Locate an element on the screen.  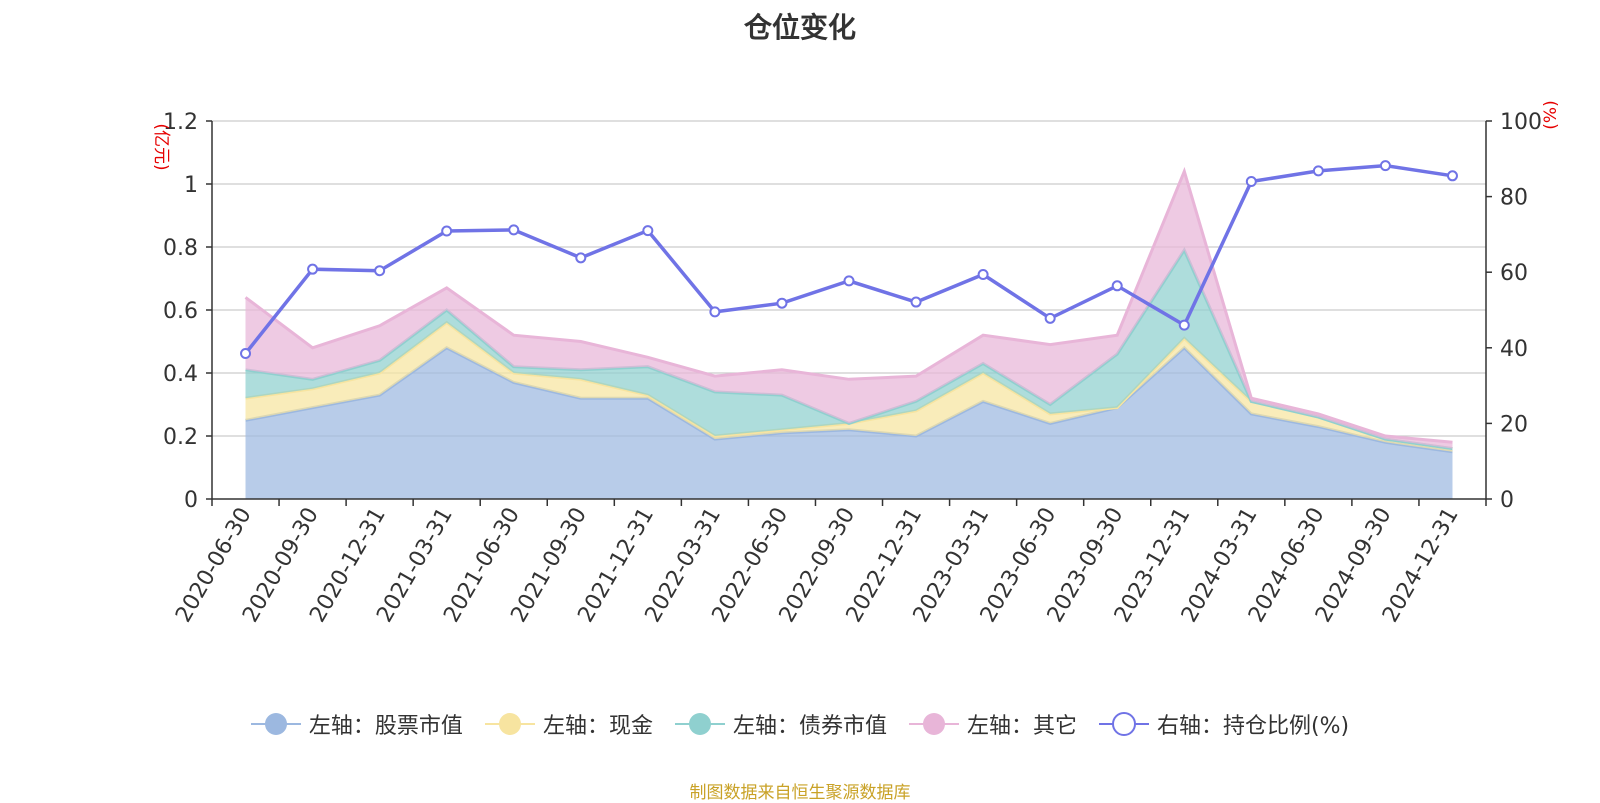
right-axis-unit-label: (%) is located at coordinates (1551, 114).